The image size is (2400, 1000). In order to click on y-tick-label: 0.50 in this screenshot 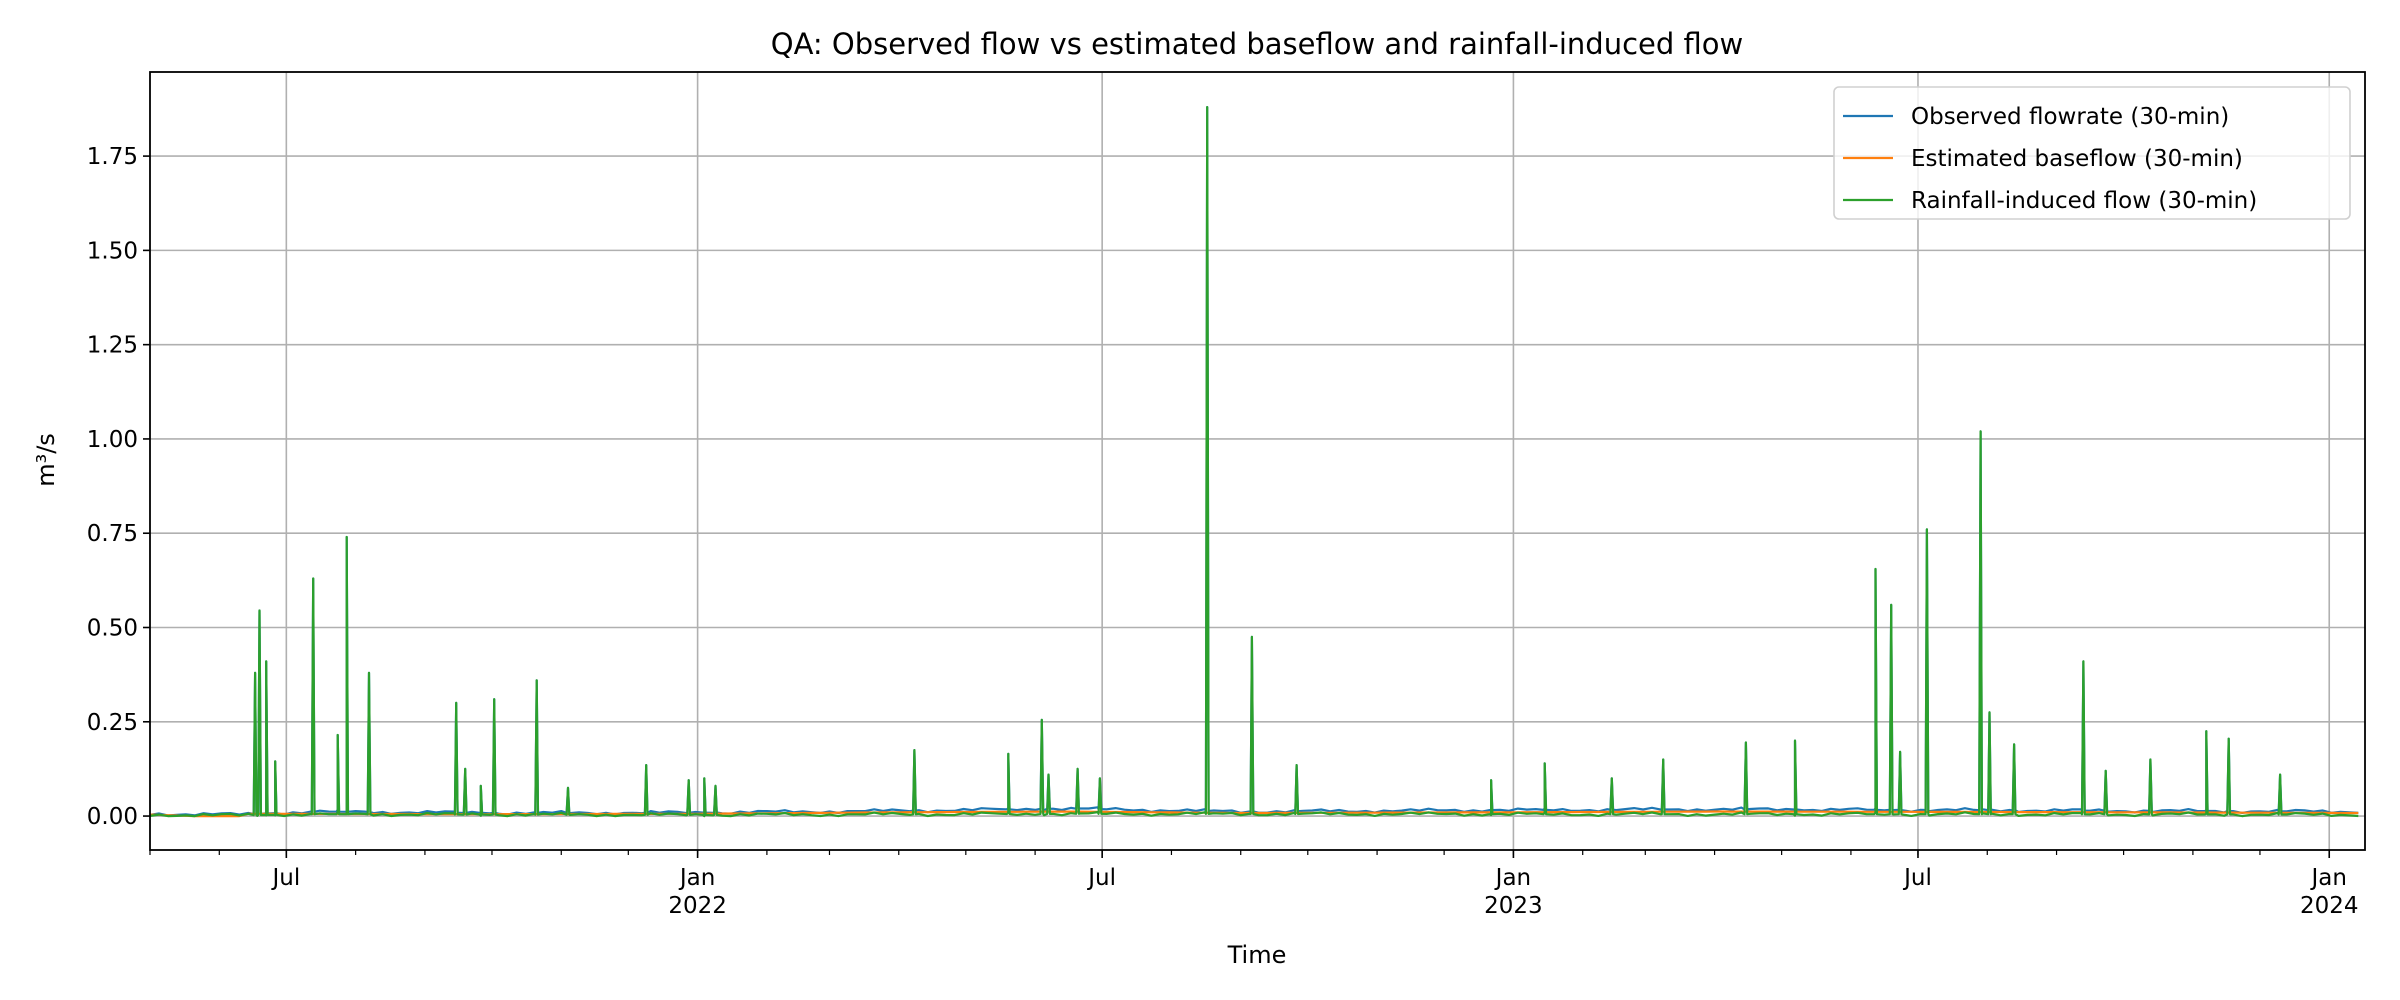, I will do `click(112, 628)`.